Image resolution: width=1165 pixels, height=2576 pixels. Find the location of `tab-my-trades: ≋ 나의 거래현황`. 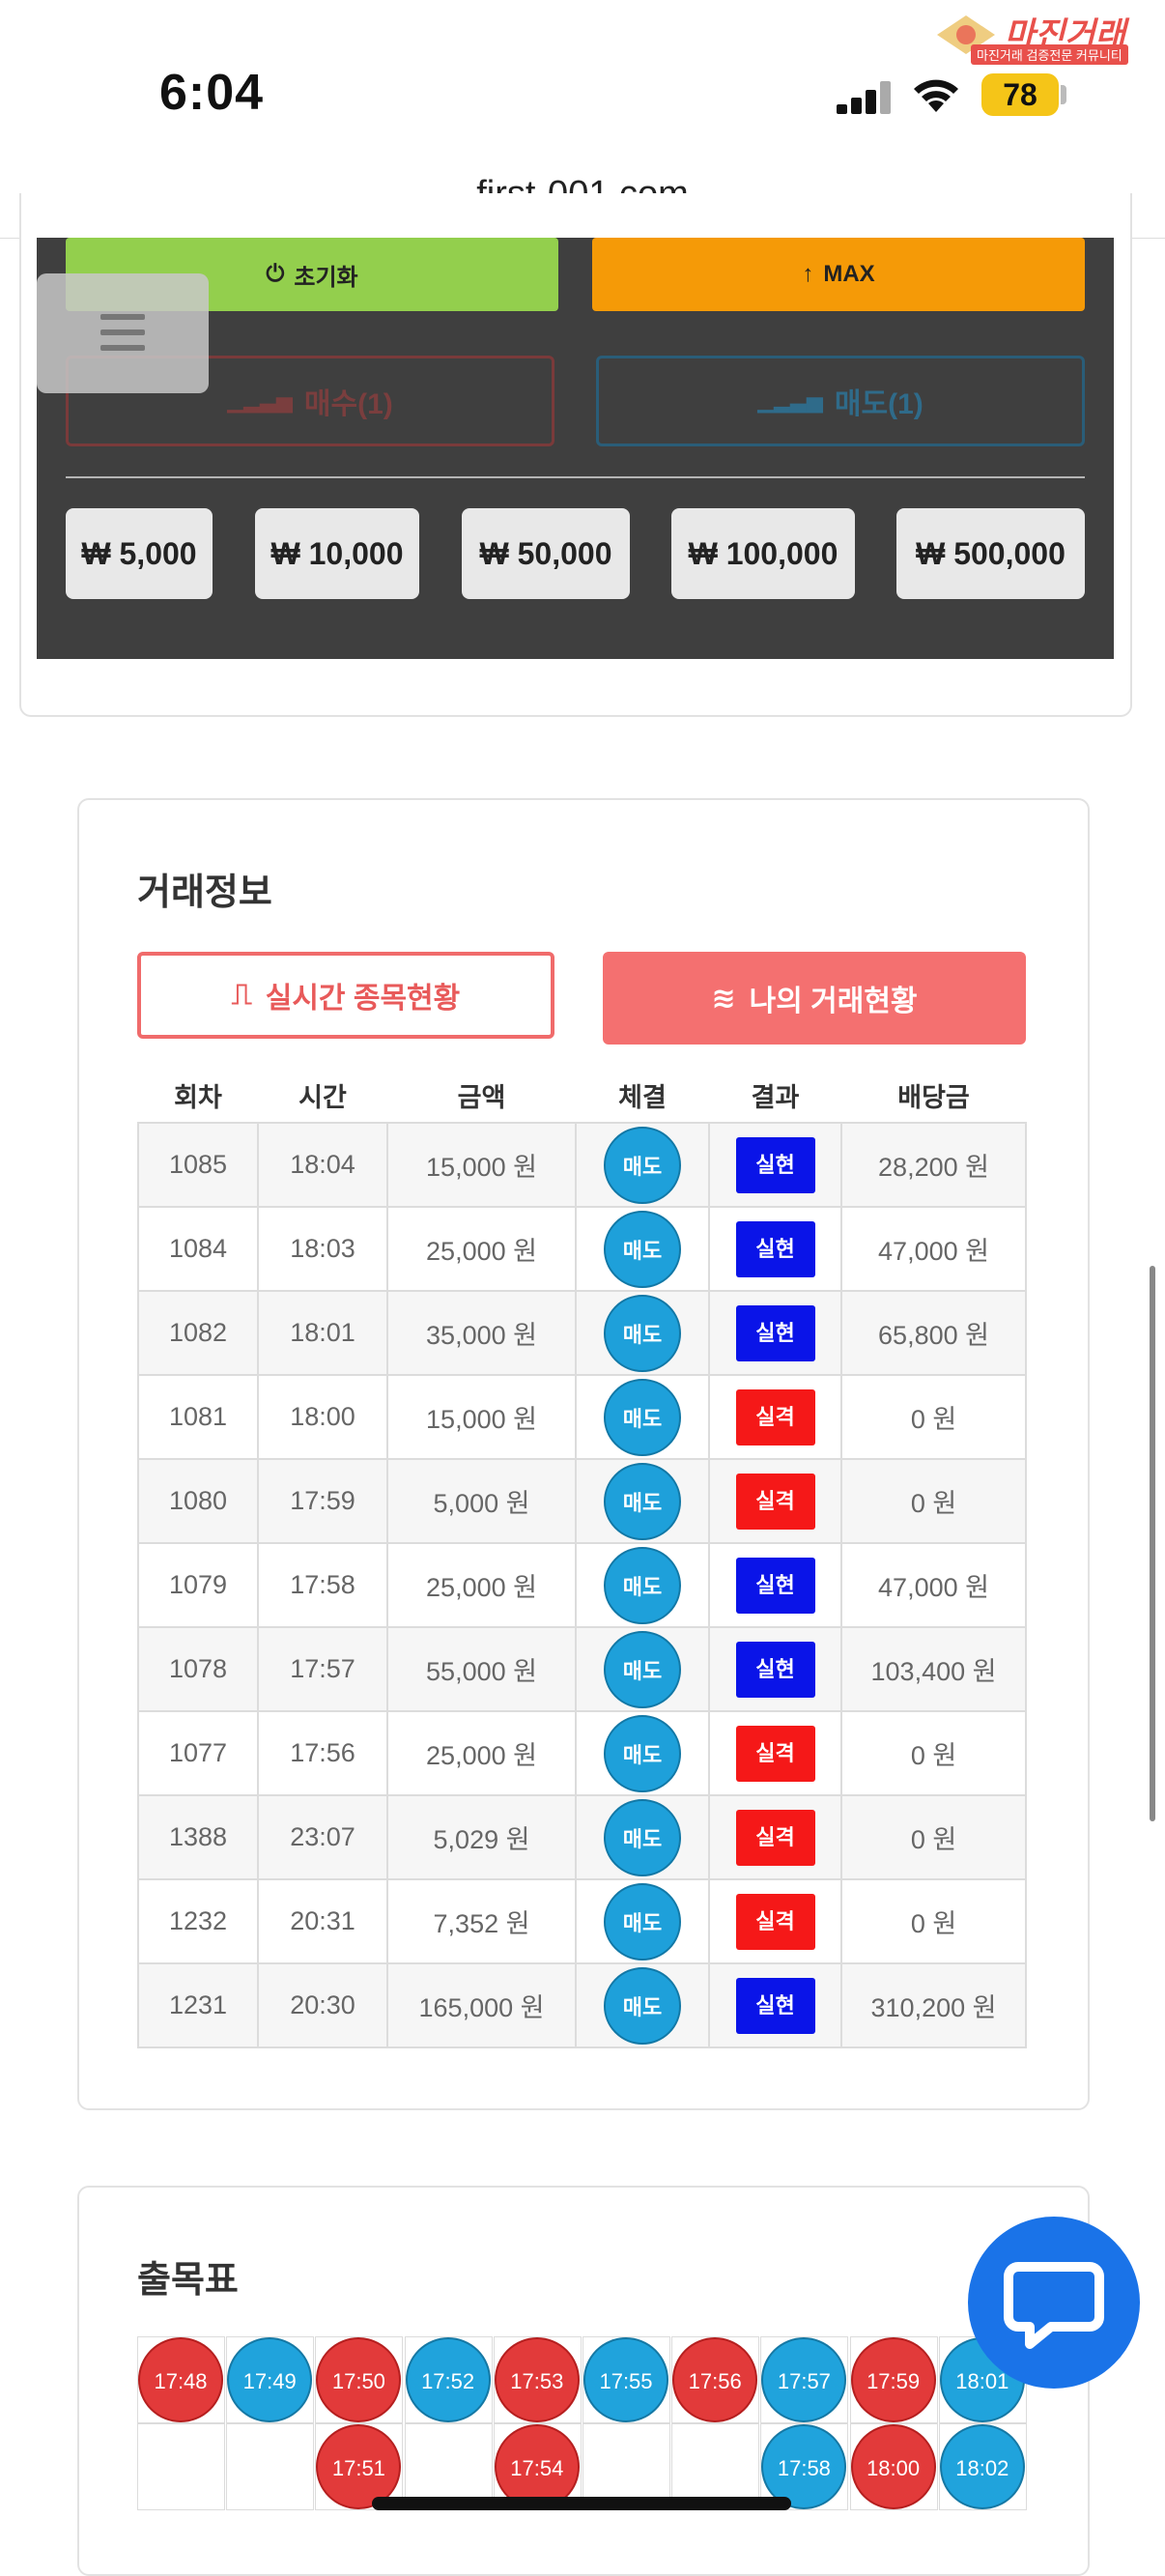

tab-my-trades: ≋ 나의 거래현황 is located at coordinates (814, 999).